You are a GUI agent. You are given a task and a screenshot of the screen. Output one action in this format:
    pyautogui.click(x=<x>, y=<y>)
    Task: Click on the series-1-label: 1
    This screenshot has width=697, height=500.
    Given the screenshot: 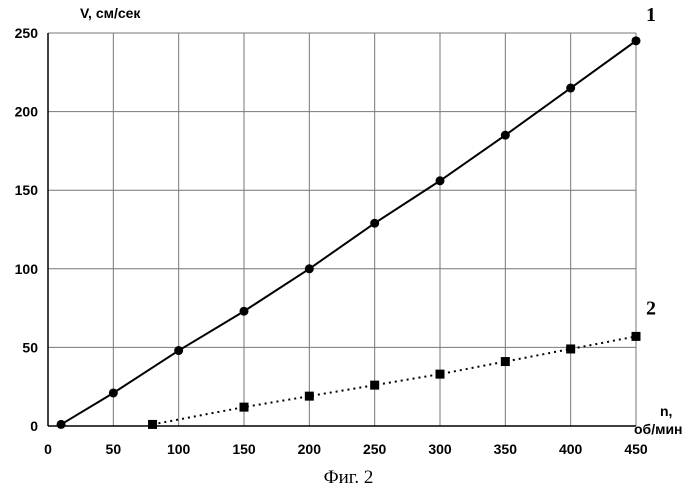 What is the action you would take?
    pyautogui.click(x=651, y=15)
    